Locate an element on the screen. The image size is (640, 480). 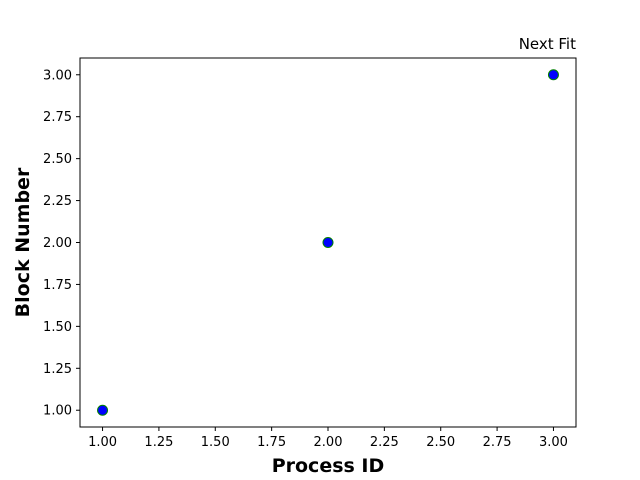
y-tick-label: 2.75 is located at coordinates (57, 117).